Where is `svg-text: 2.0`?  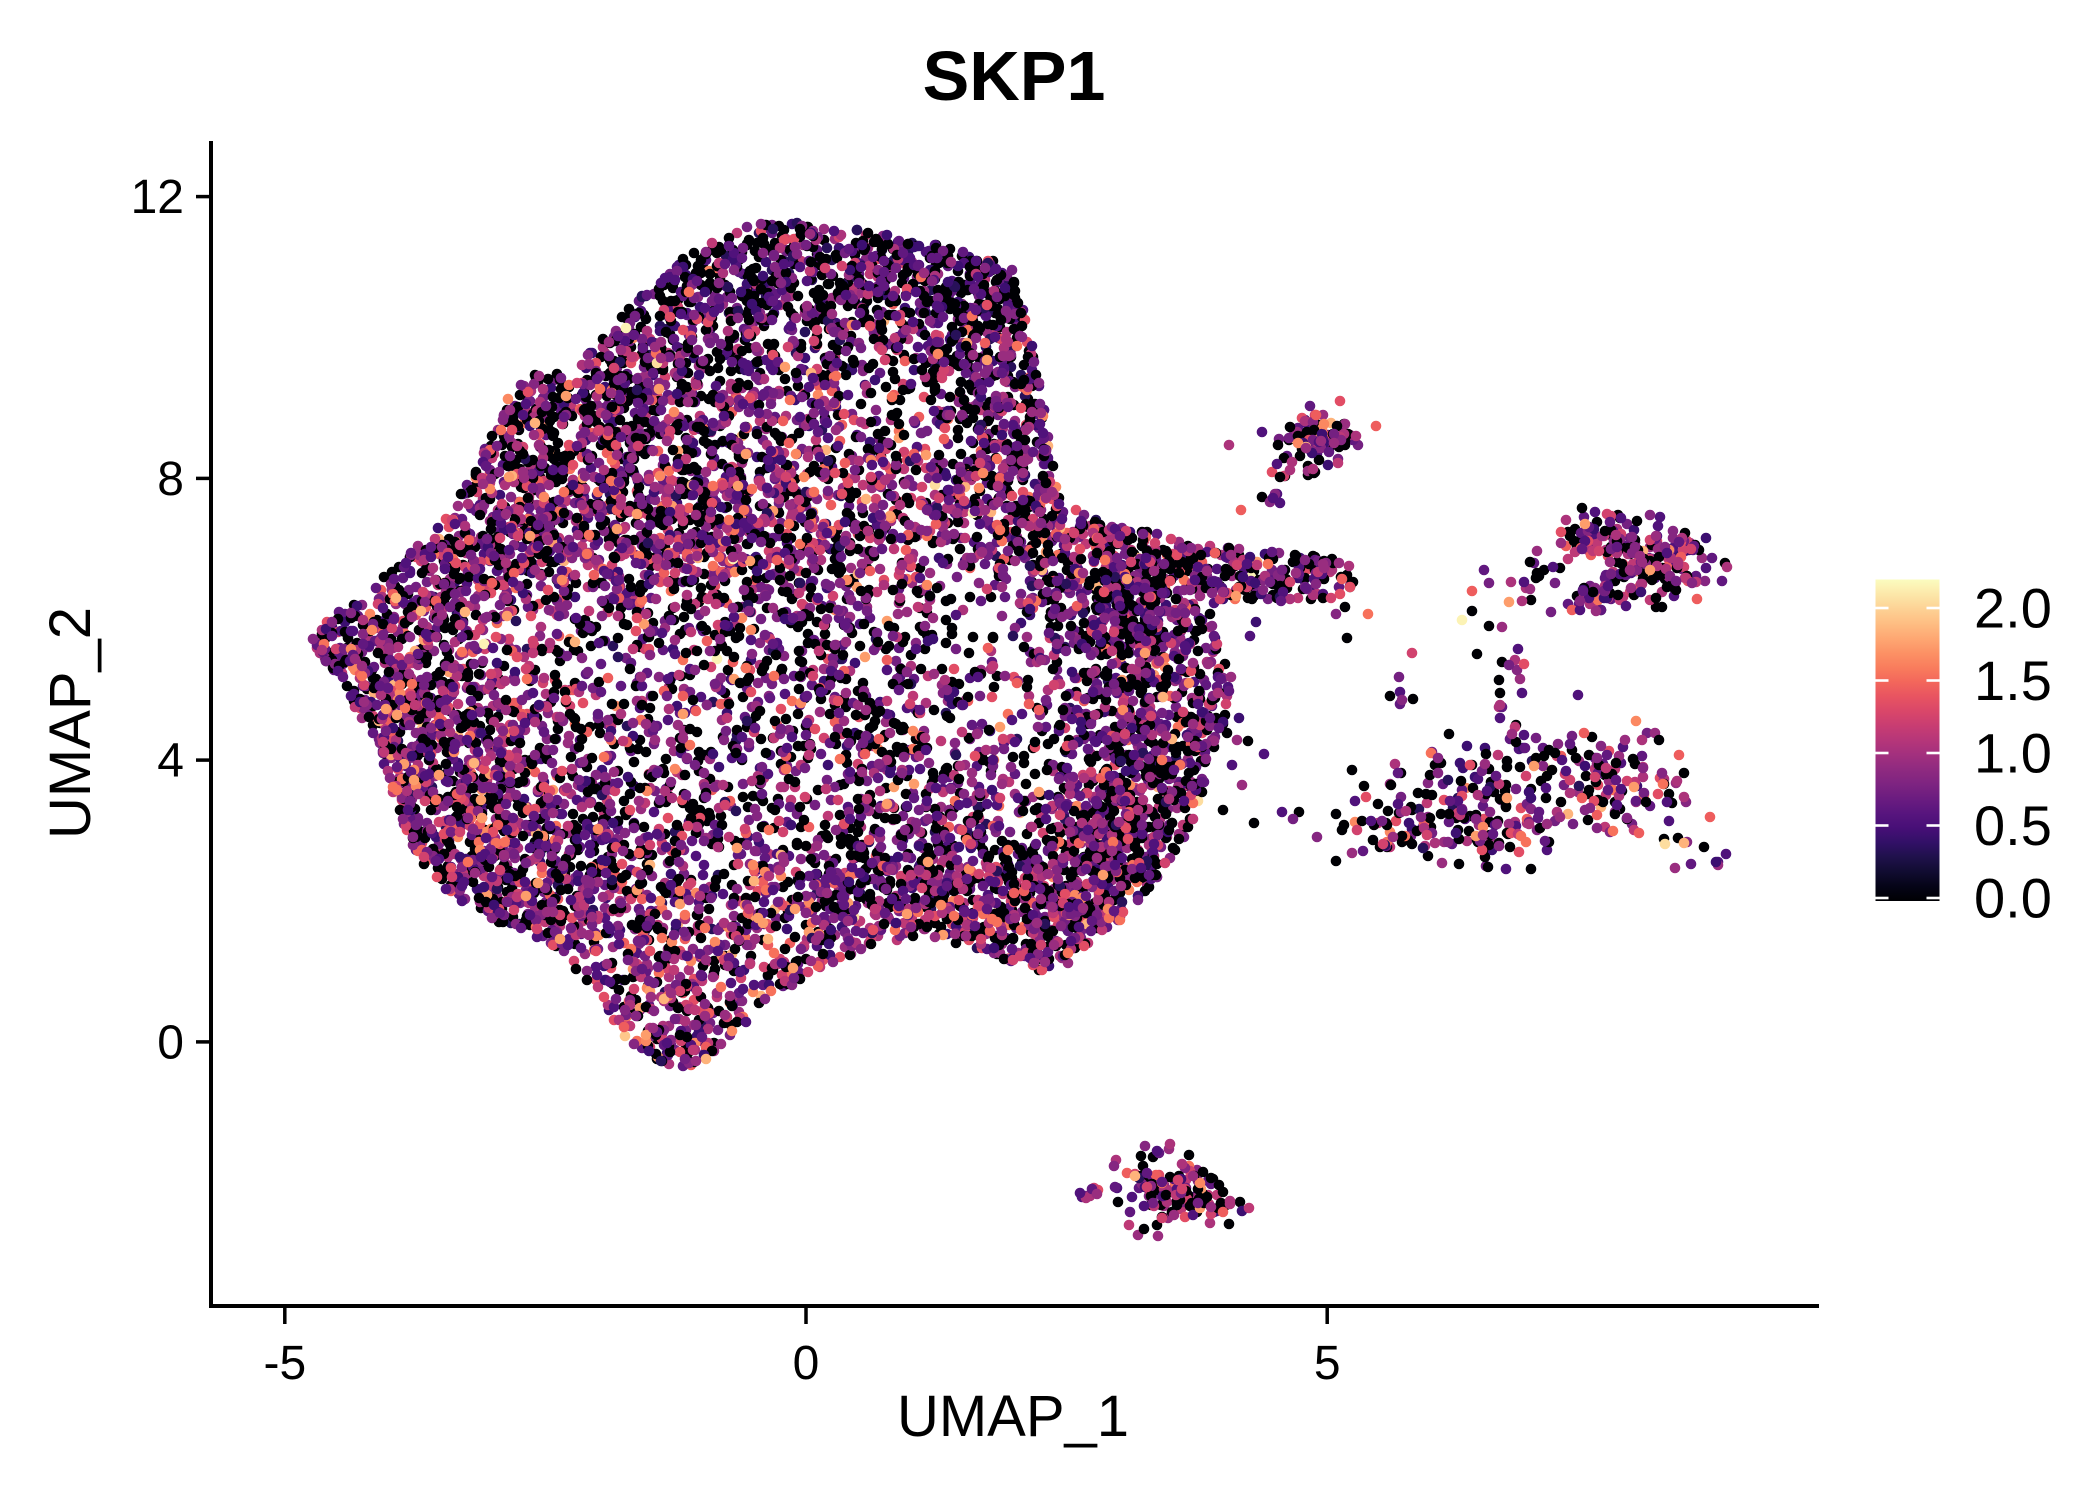 svg-text: 2.0 is located at coordinates (2013, 608).